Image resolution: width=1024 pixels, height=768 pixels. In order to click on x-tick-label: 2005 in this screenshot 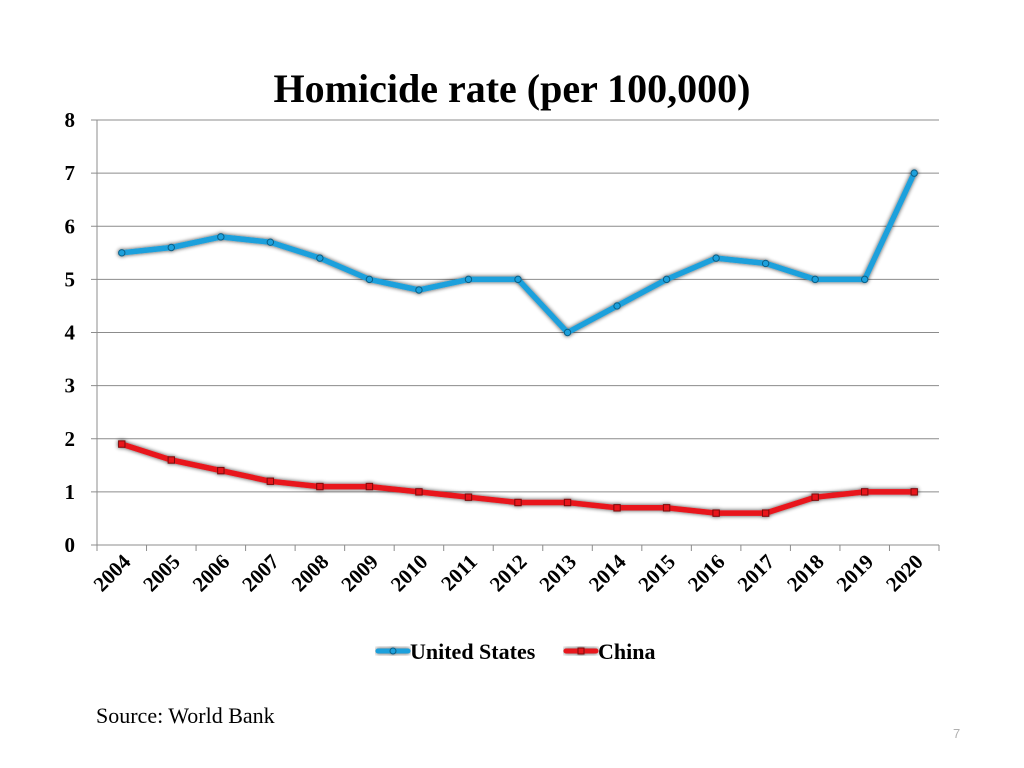, I will do `click(161, 573)`.